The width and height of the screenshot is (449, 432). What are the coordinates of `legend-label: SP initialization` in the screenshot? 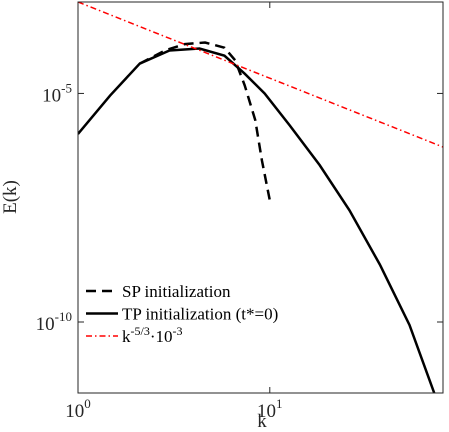 It's located at (176, 291).